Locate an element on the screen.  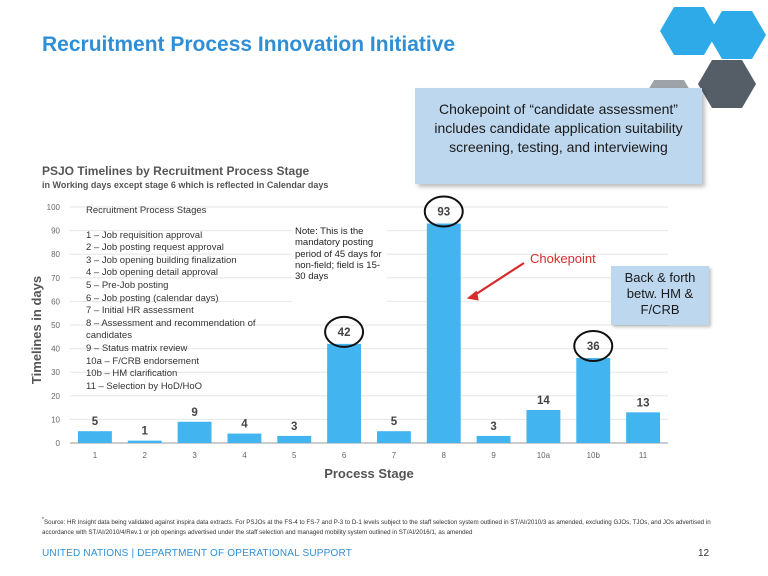
x-tick-label: 11 is located at coordinates (643, 455).